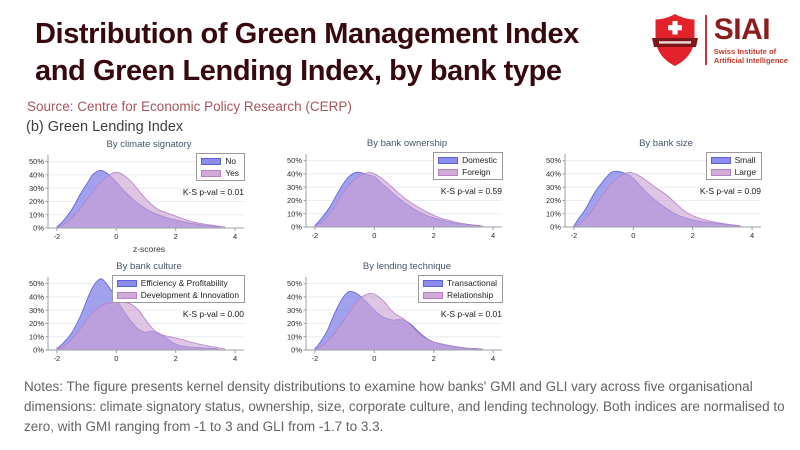 Image resolution: width=800 pixels, height=450 pixels. I want to click on legend-label: Transactional, so click(472, 283).